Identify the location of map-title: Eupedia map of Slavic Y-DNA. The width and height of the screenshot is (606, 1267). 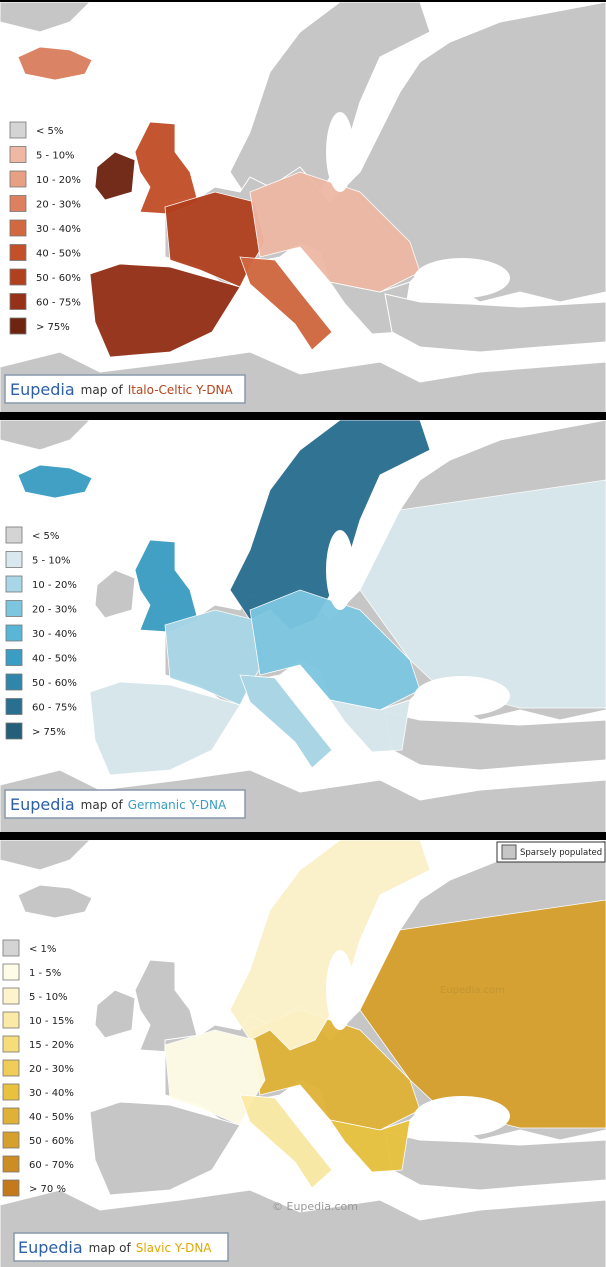
(115, 1247).